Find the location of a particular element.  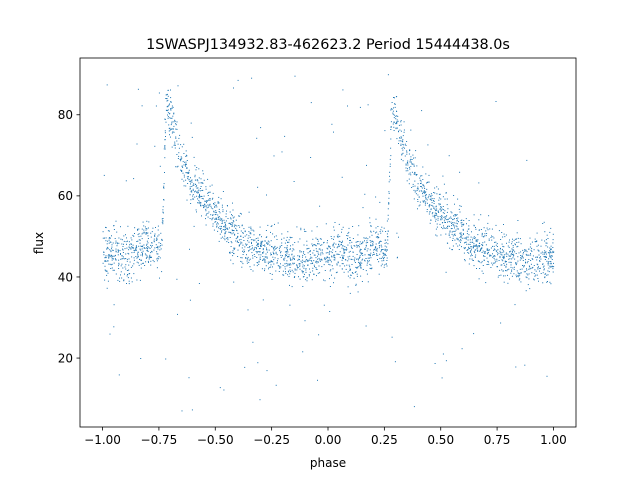

x-tick-label: 0.25 is located at coordinates (384, 440).